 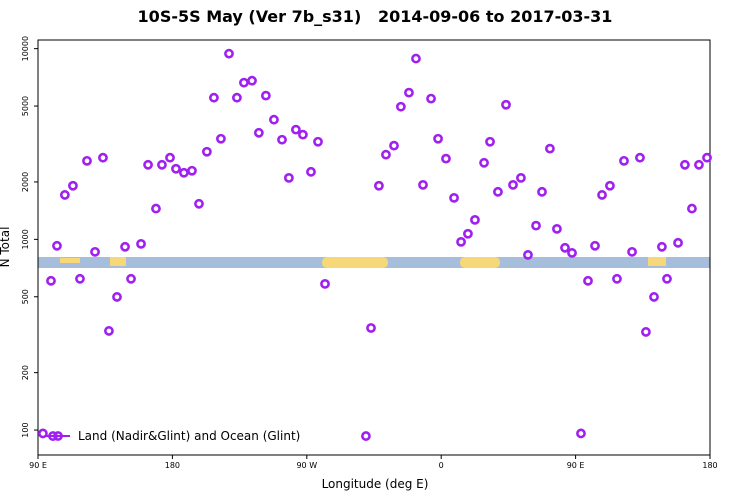 I want to click on y-tick-label: 200, so click(x=25, y=372).